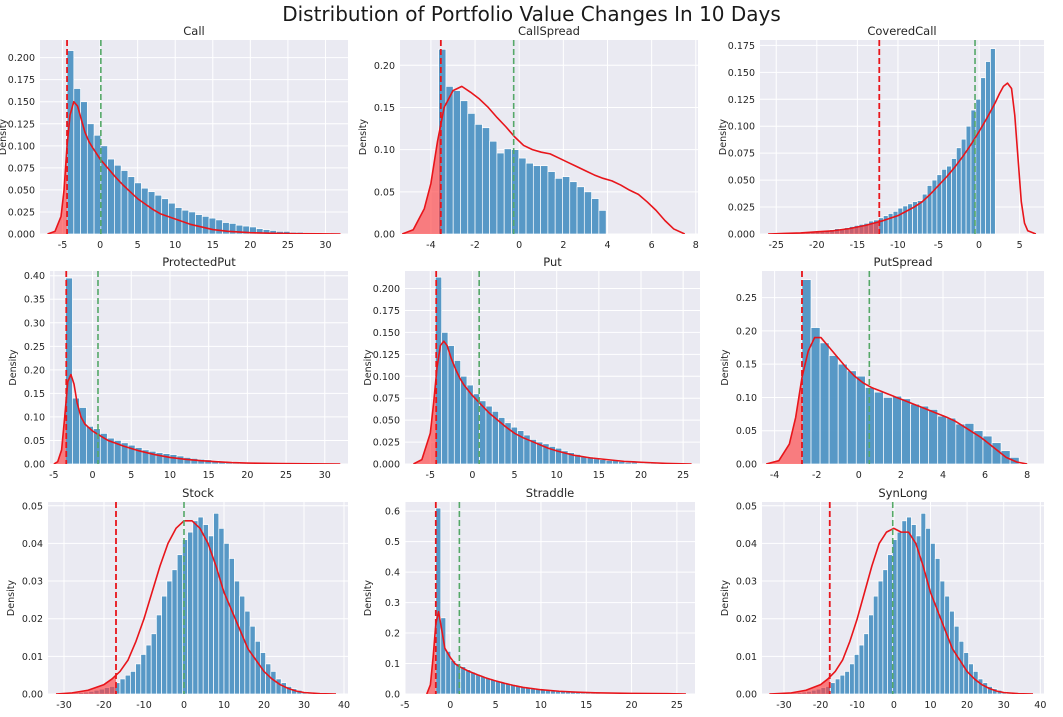 This screenshot has width=1063, height=717. What do you see at coordinates (392, 542) in the screenshot?
I see `y-tick-label: 0.5` at bounding box center [392, 542].